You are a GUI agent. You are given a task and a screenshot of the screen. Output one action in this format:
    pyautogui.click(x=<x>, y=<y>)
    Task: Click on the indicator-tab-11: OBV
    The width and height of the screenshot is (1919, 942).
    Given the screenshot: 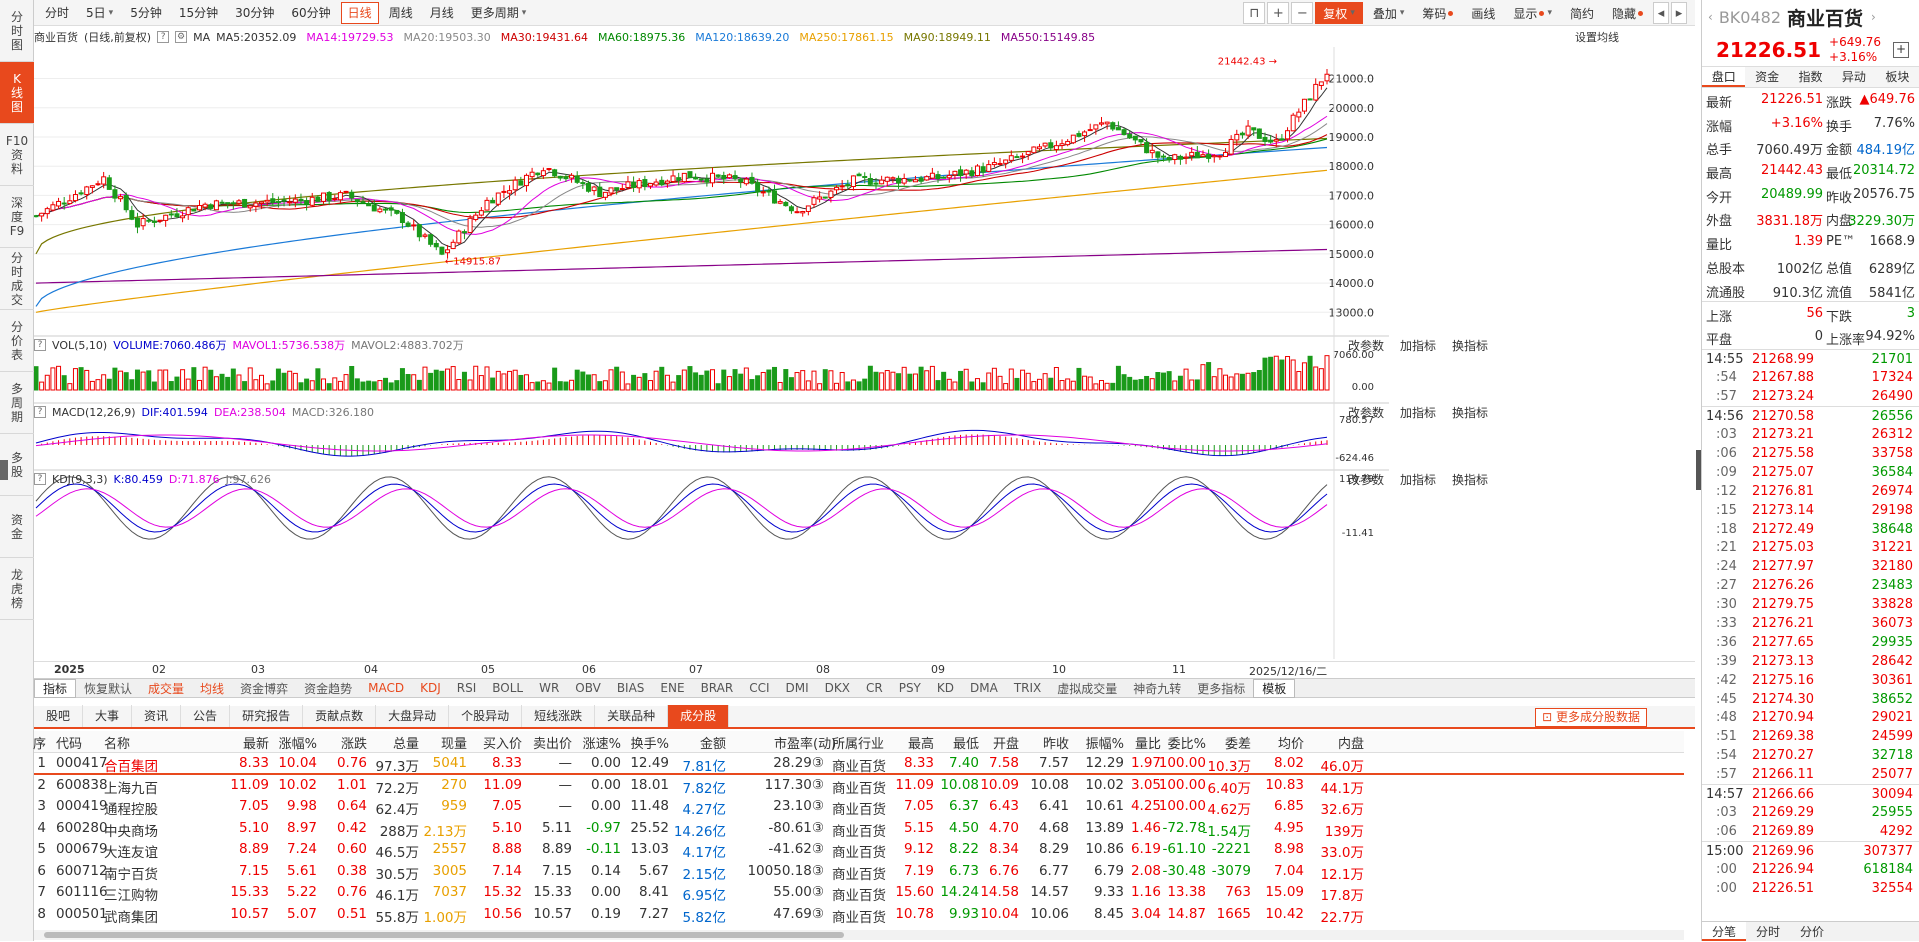 What is the action you would take?
    pyautogui.click(x=588, y=688)
    